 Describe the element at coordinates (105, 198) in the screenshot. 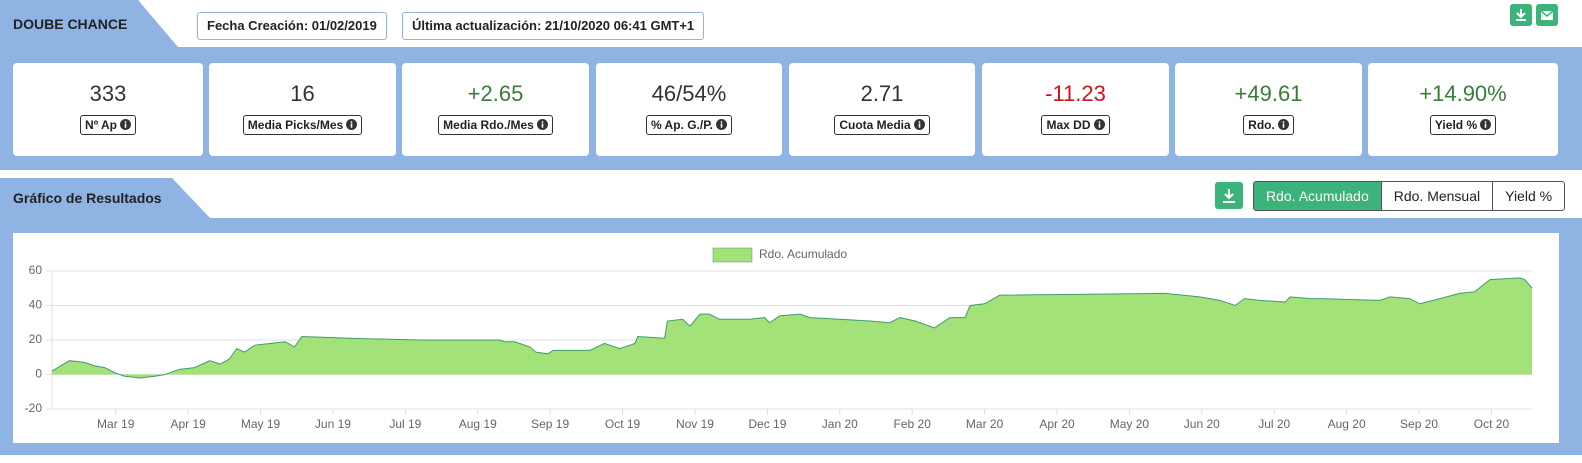

I see `section-title: Gráfico de Resultados` at that location.